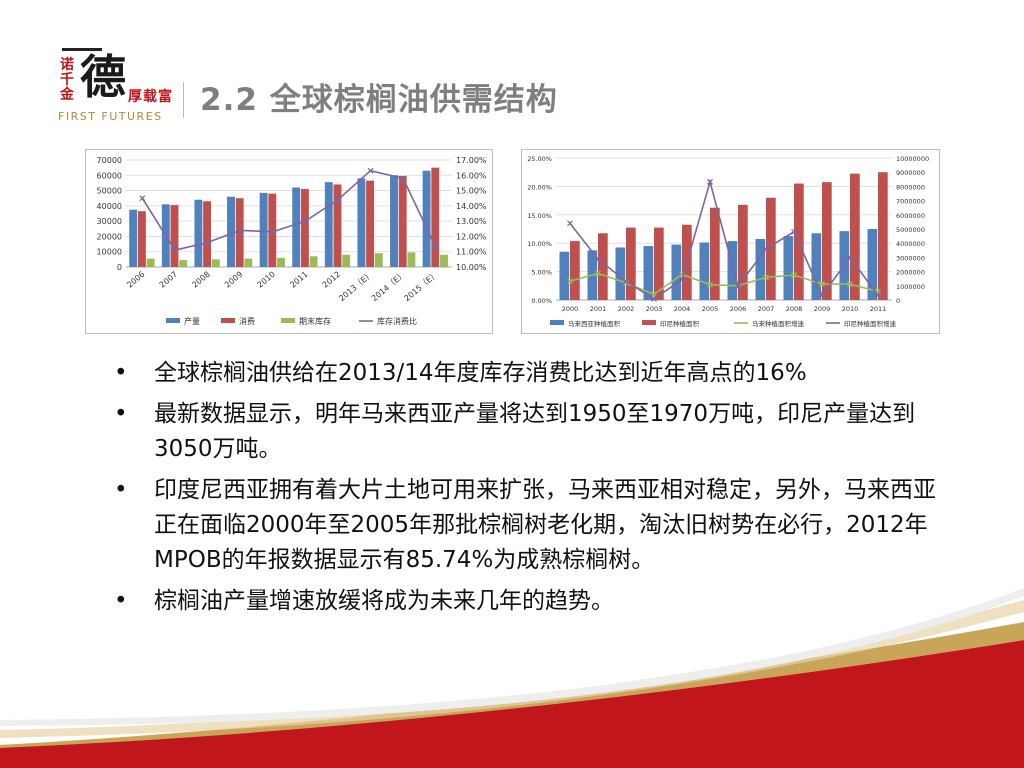  I want to click on legend-label: 库存消费比, so click(397, 321).